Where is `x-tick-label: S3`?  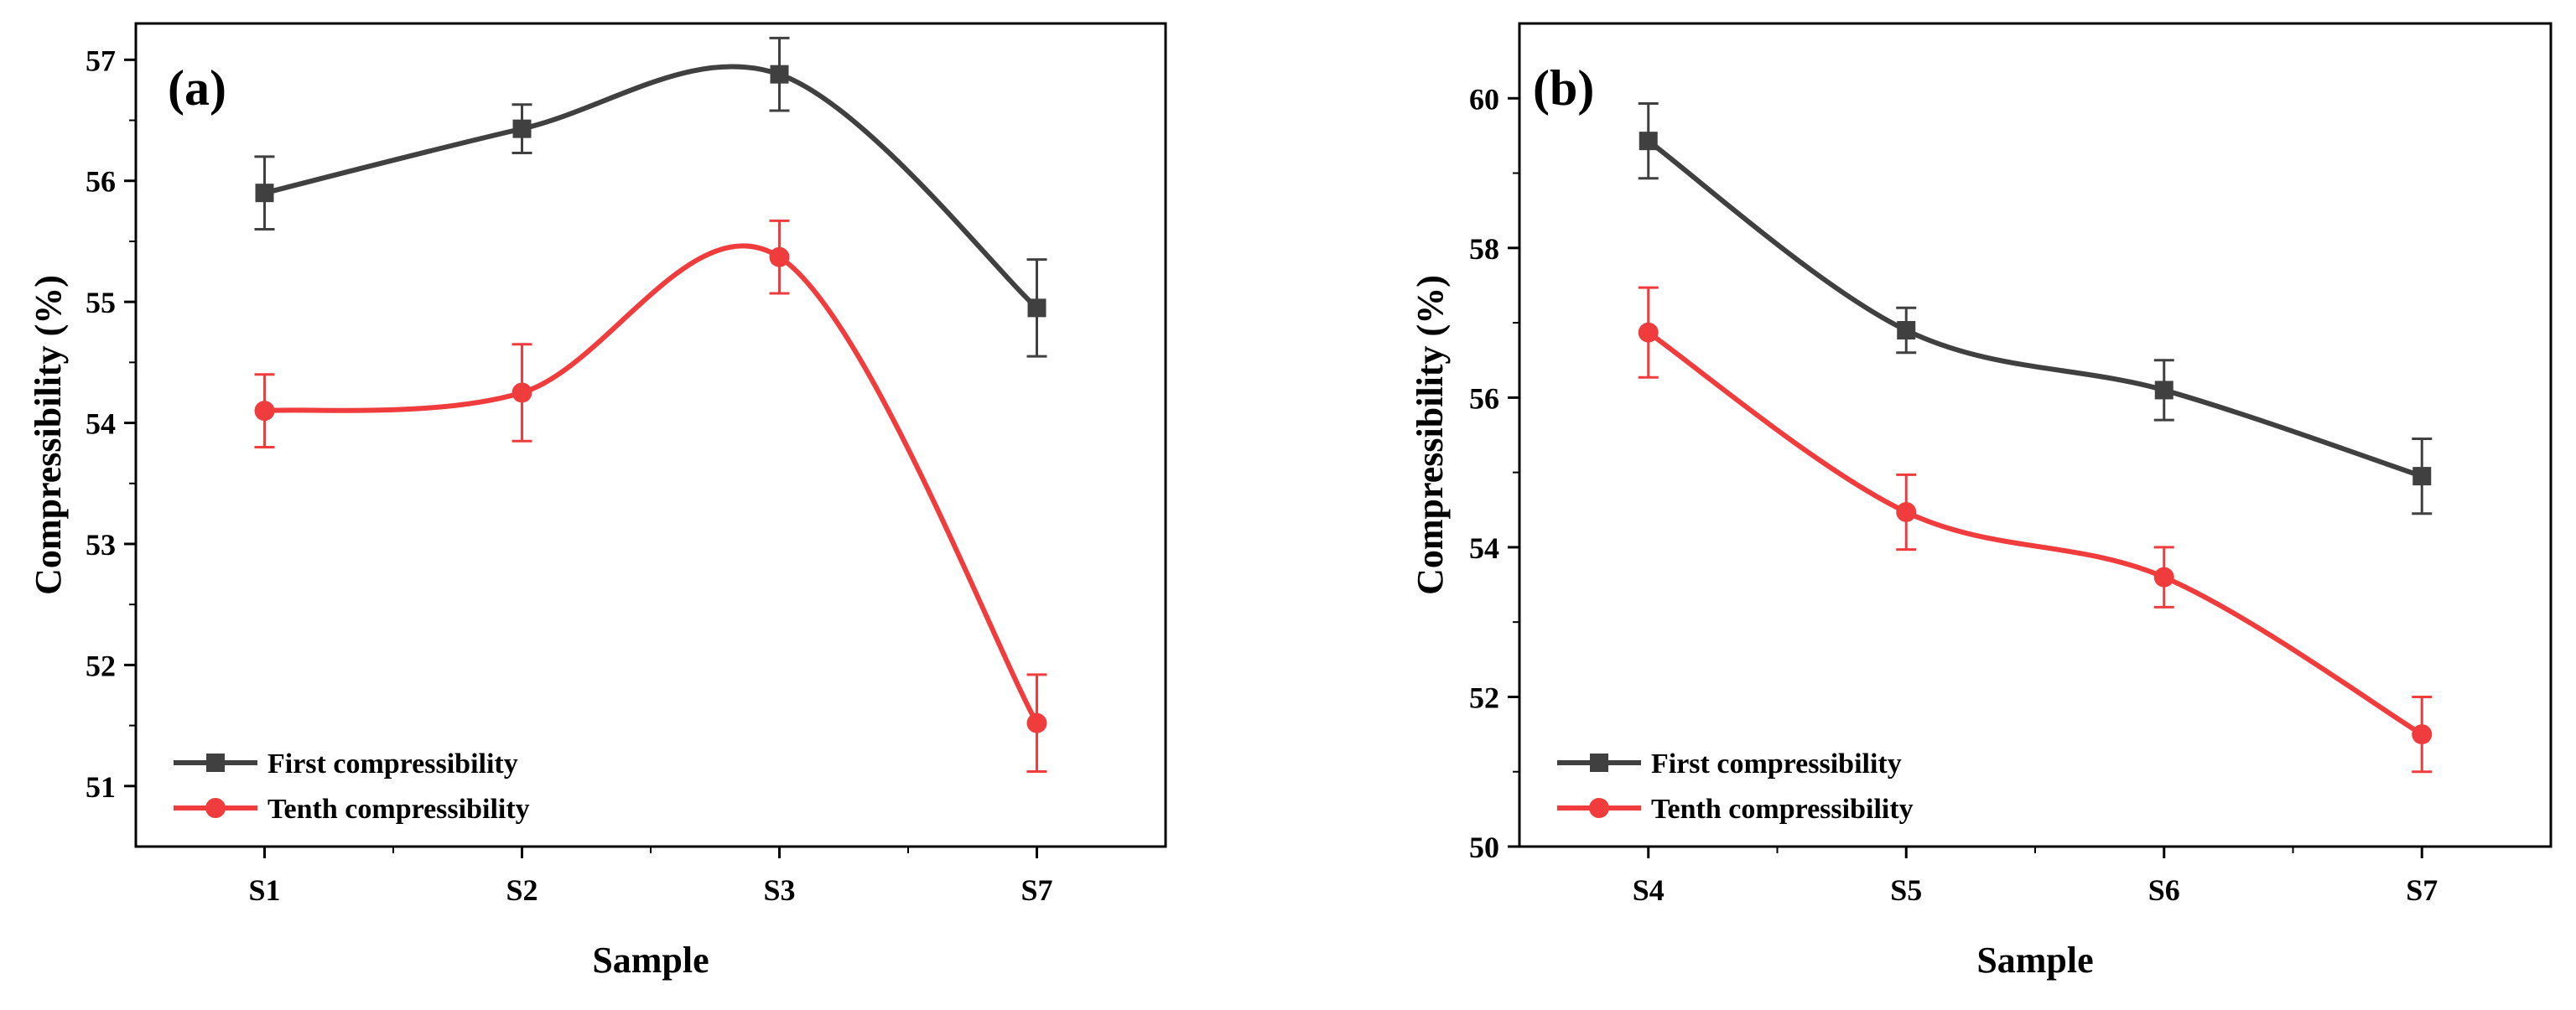
x-tick-label: S3 is located at coordinates (779, 890).